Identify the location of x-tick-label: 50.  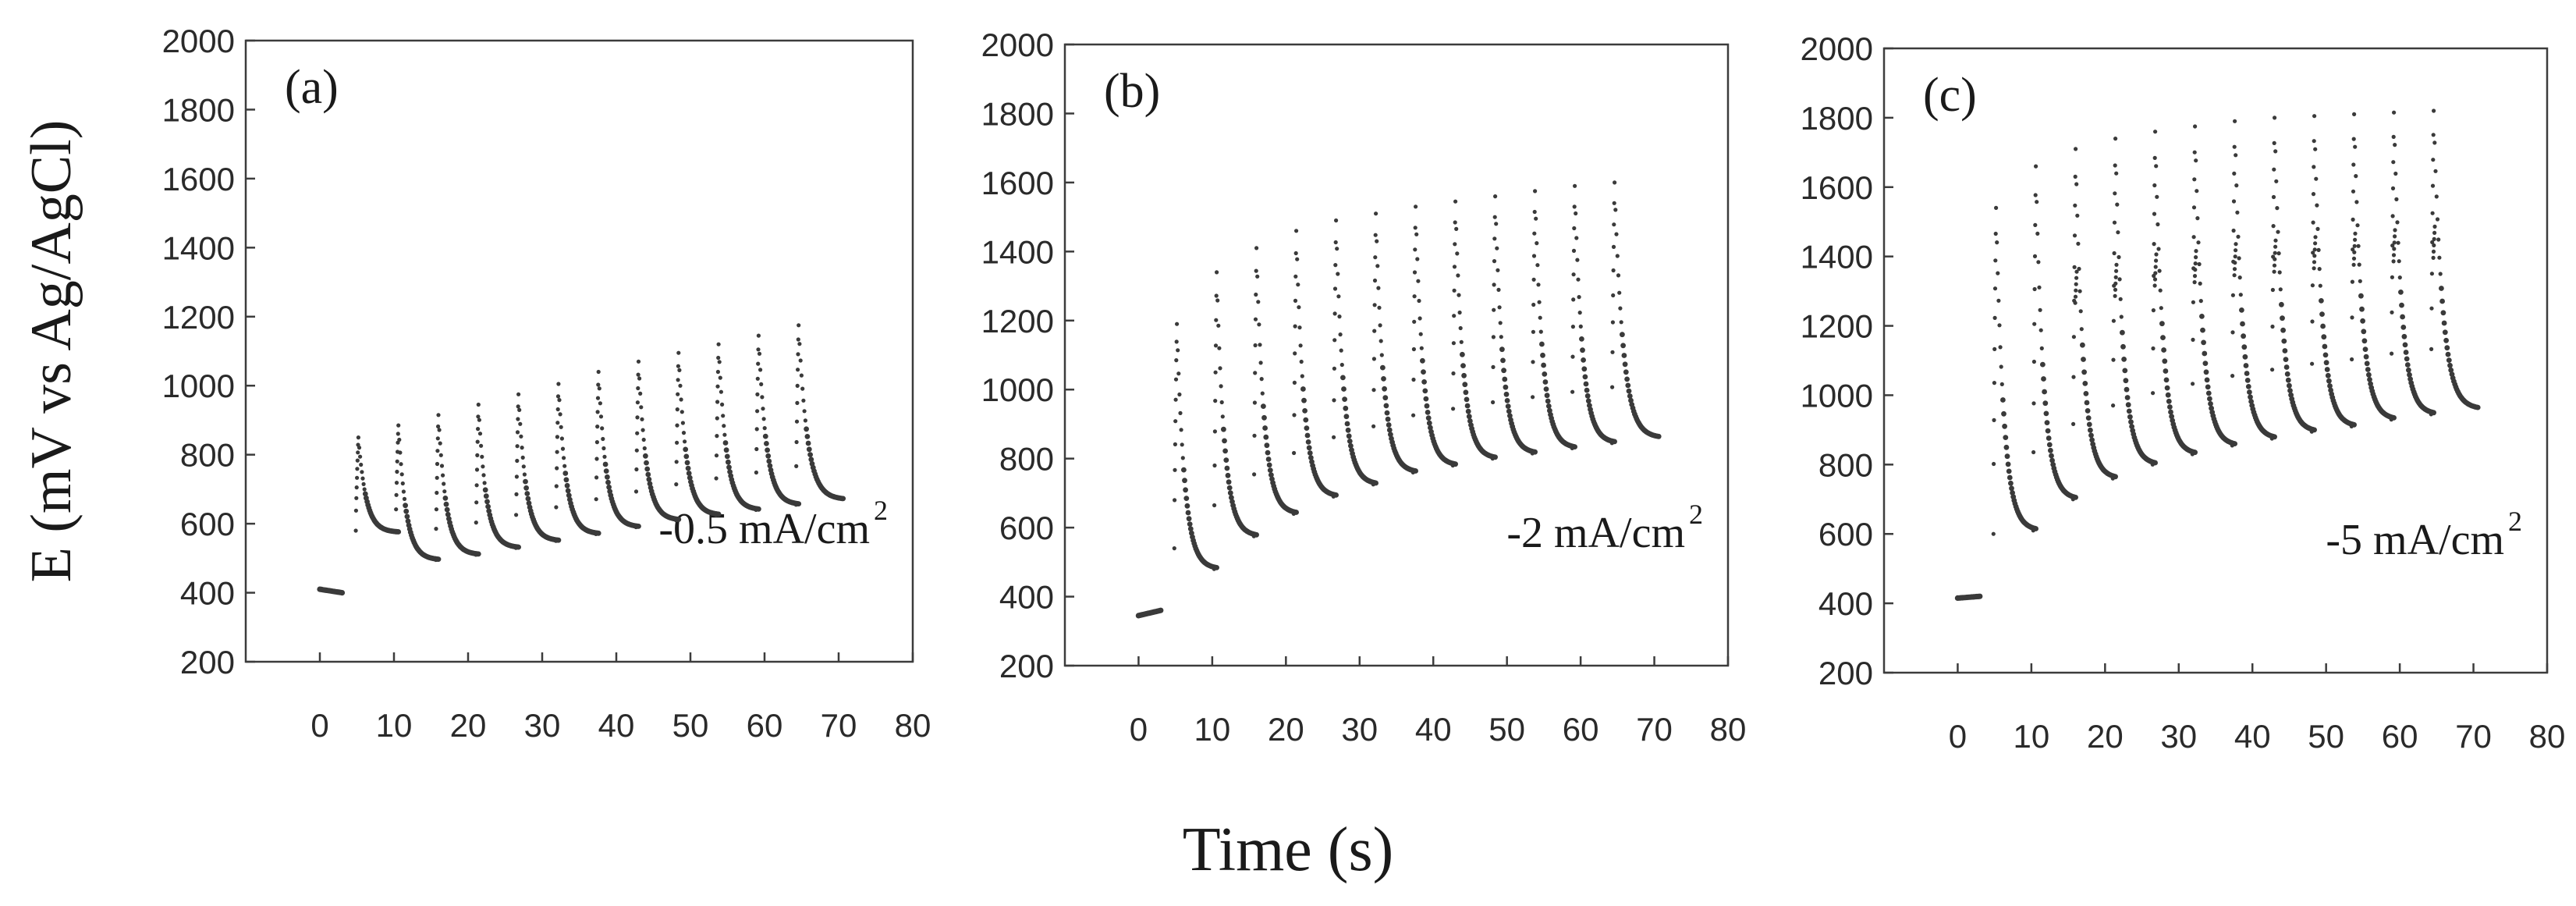
(690, 725).